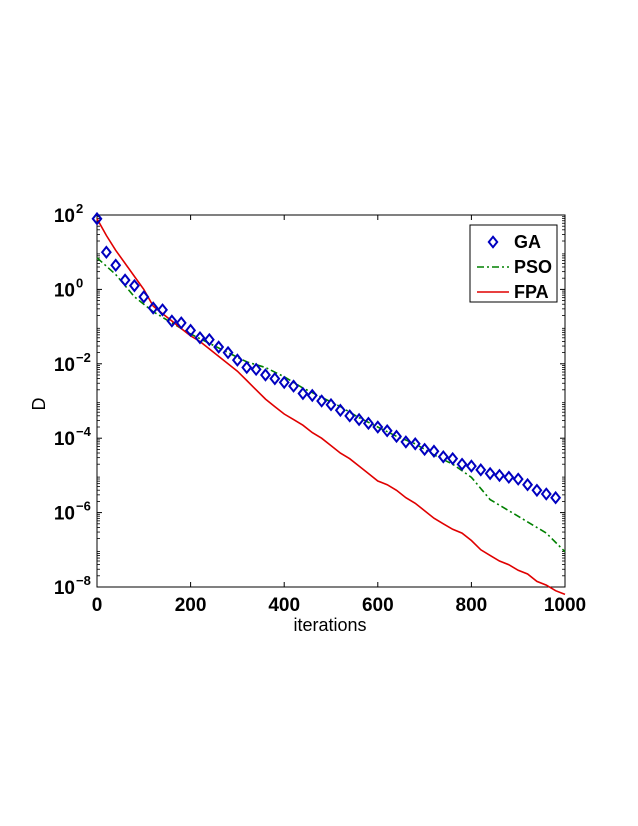 This screenshot has width=638, height=826. Describe the element at coordinates (39, 404) in the screenshot. I see `y-axis-label: D` at that location.